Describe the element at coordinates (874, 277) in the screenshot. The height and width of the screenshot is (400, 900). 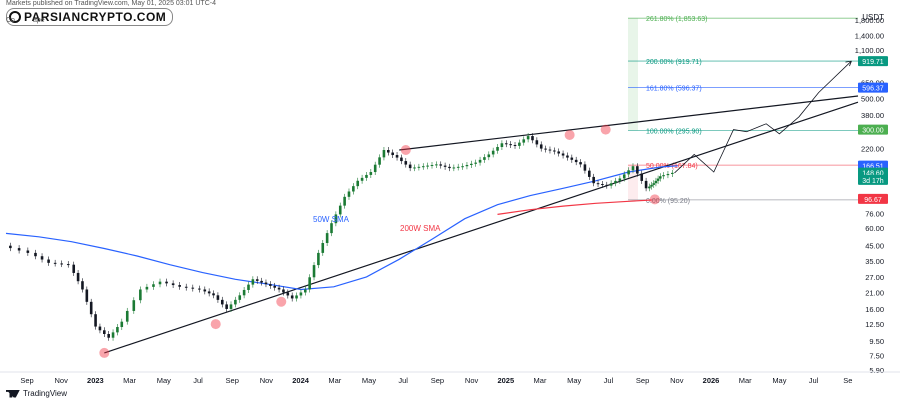
I see `y-tick-label: 27.00` at that location.